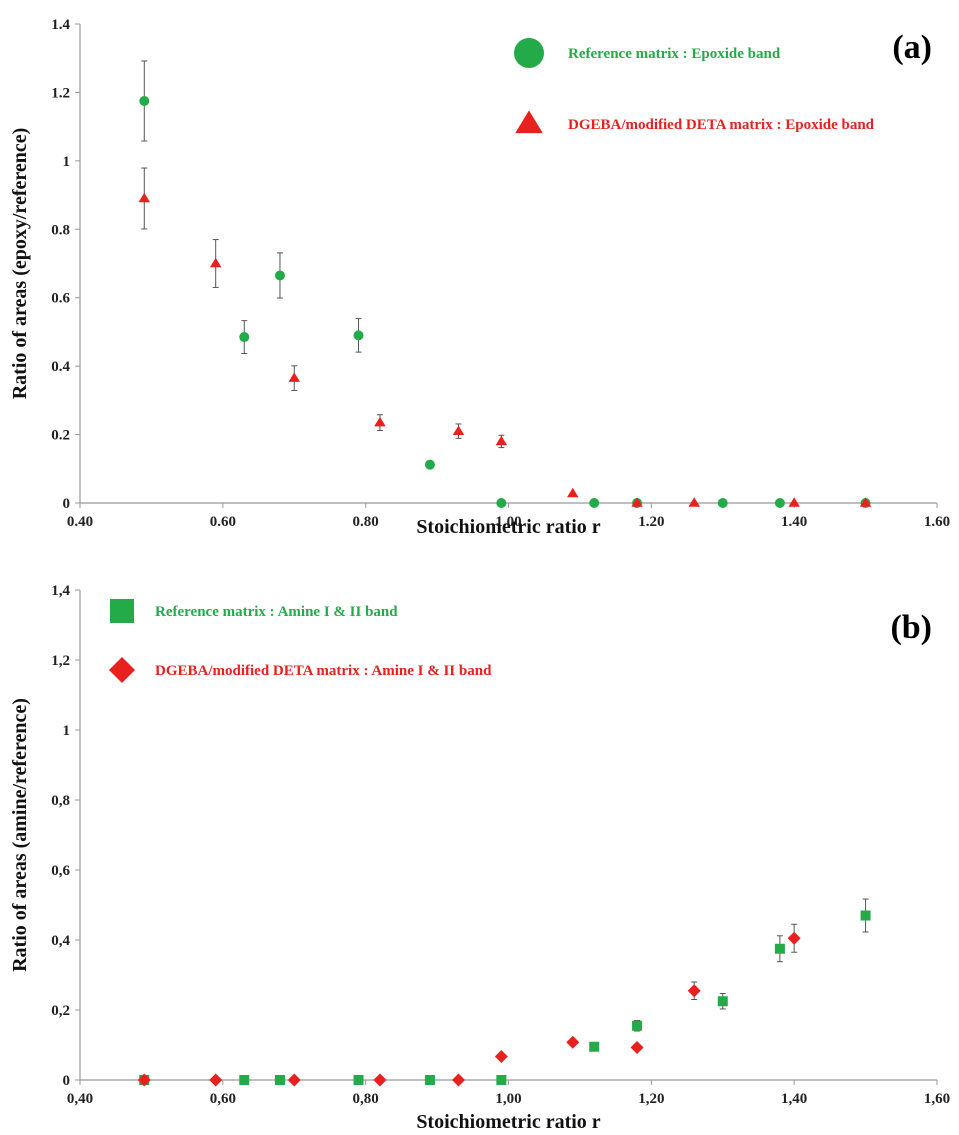 The width and height of the screenshot is (959, 1135). What do you see at coordinates (60, 25) in the screenshot?
I see `y-tick-label: 1.4` at bounding box center [60, 25].